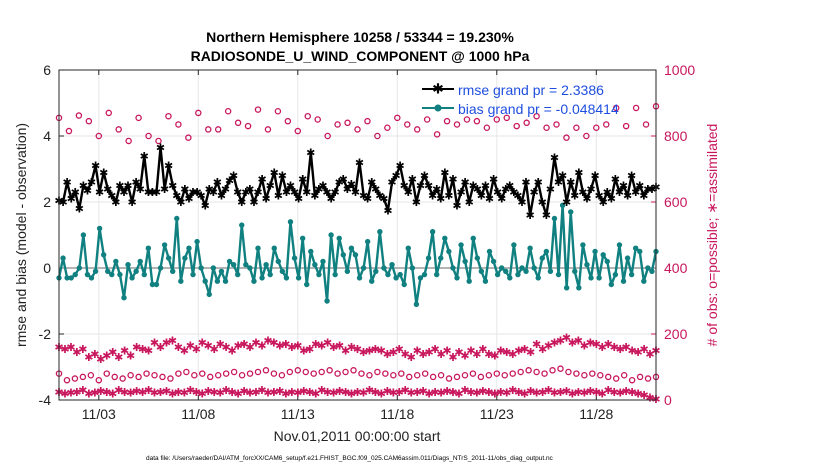 The image size is (830, 470). What do you see at coordinates (357, 181) in the screenshot?
I see `rmse-line` at bounding box center [357, 181].